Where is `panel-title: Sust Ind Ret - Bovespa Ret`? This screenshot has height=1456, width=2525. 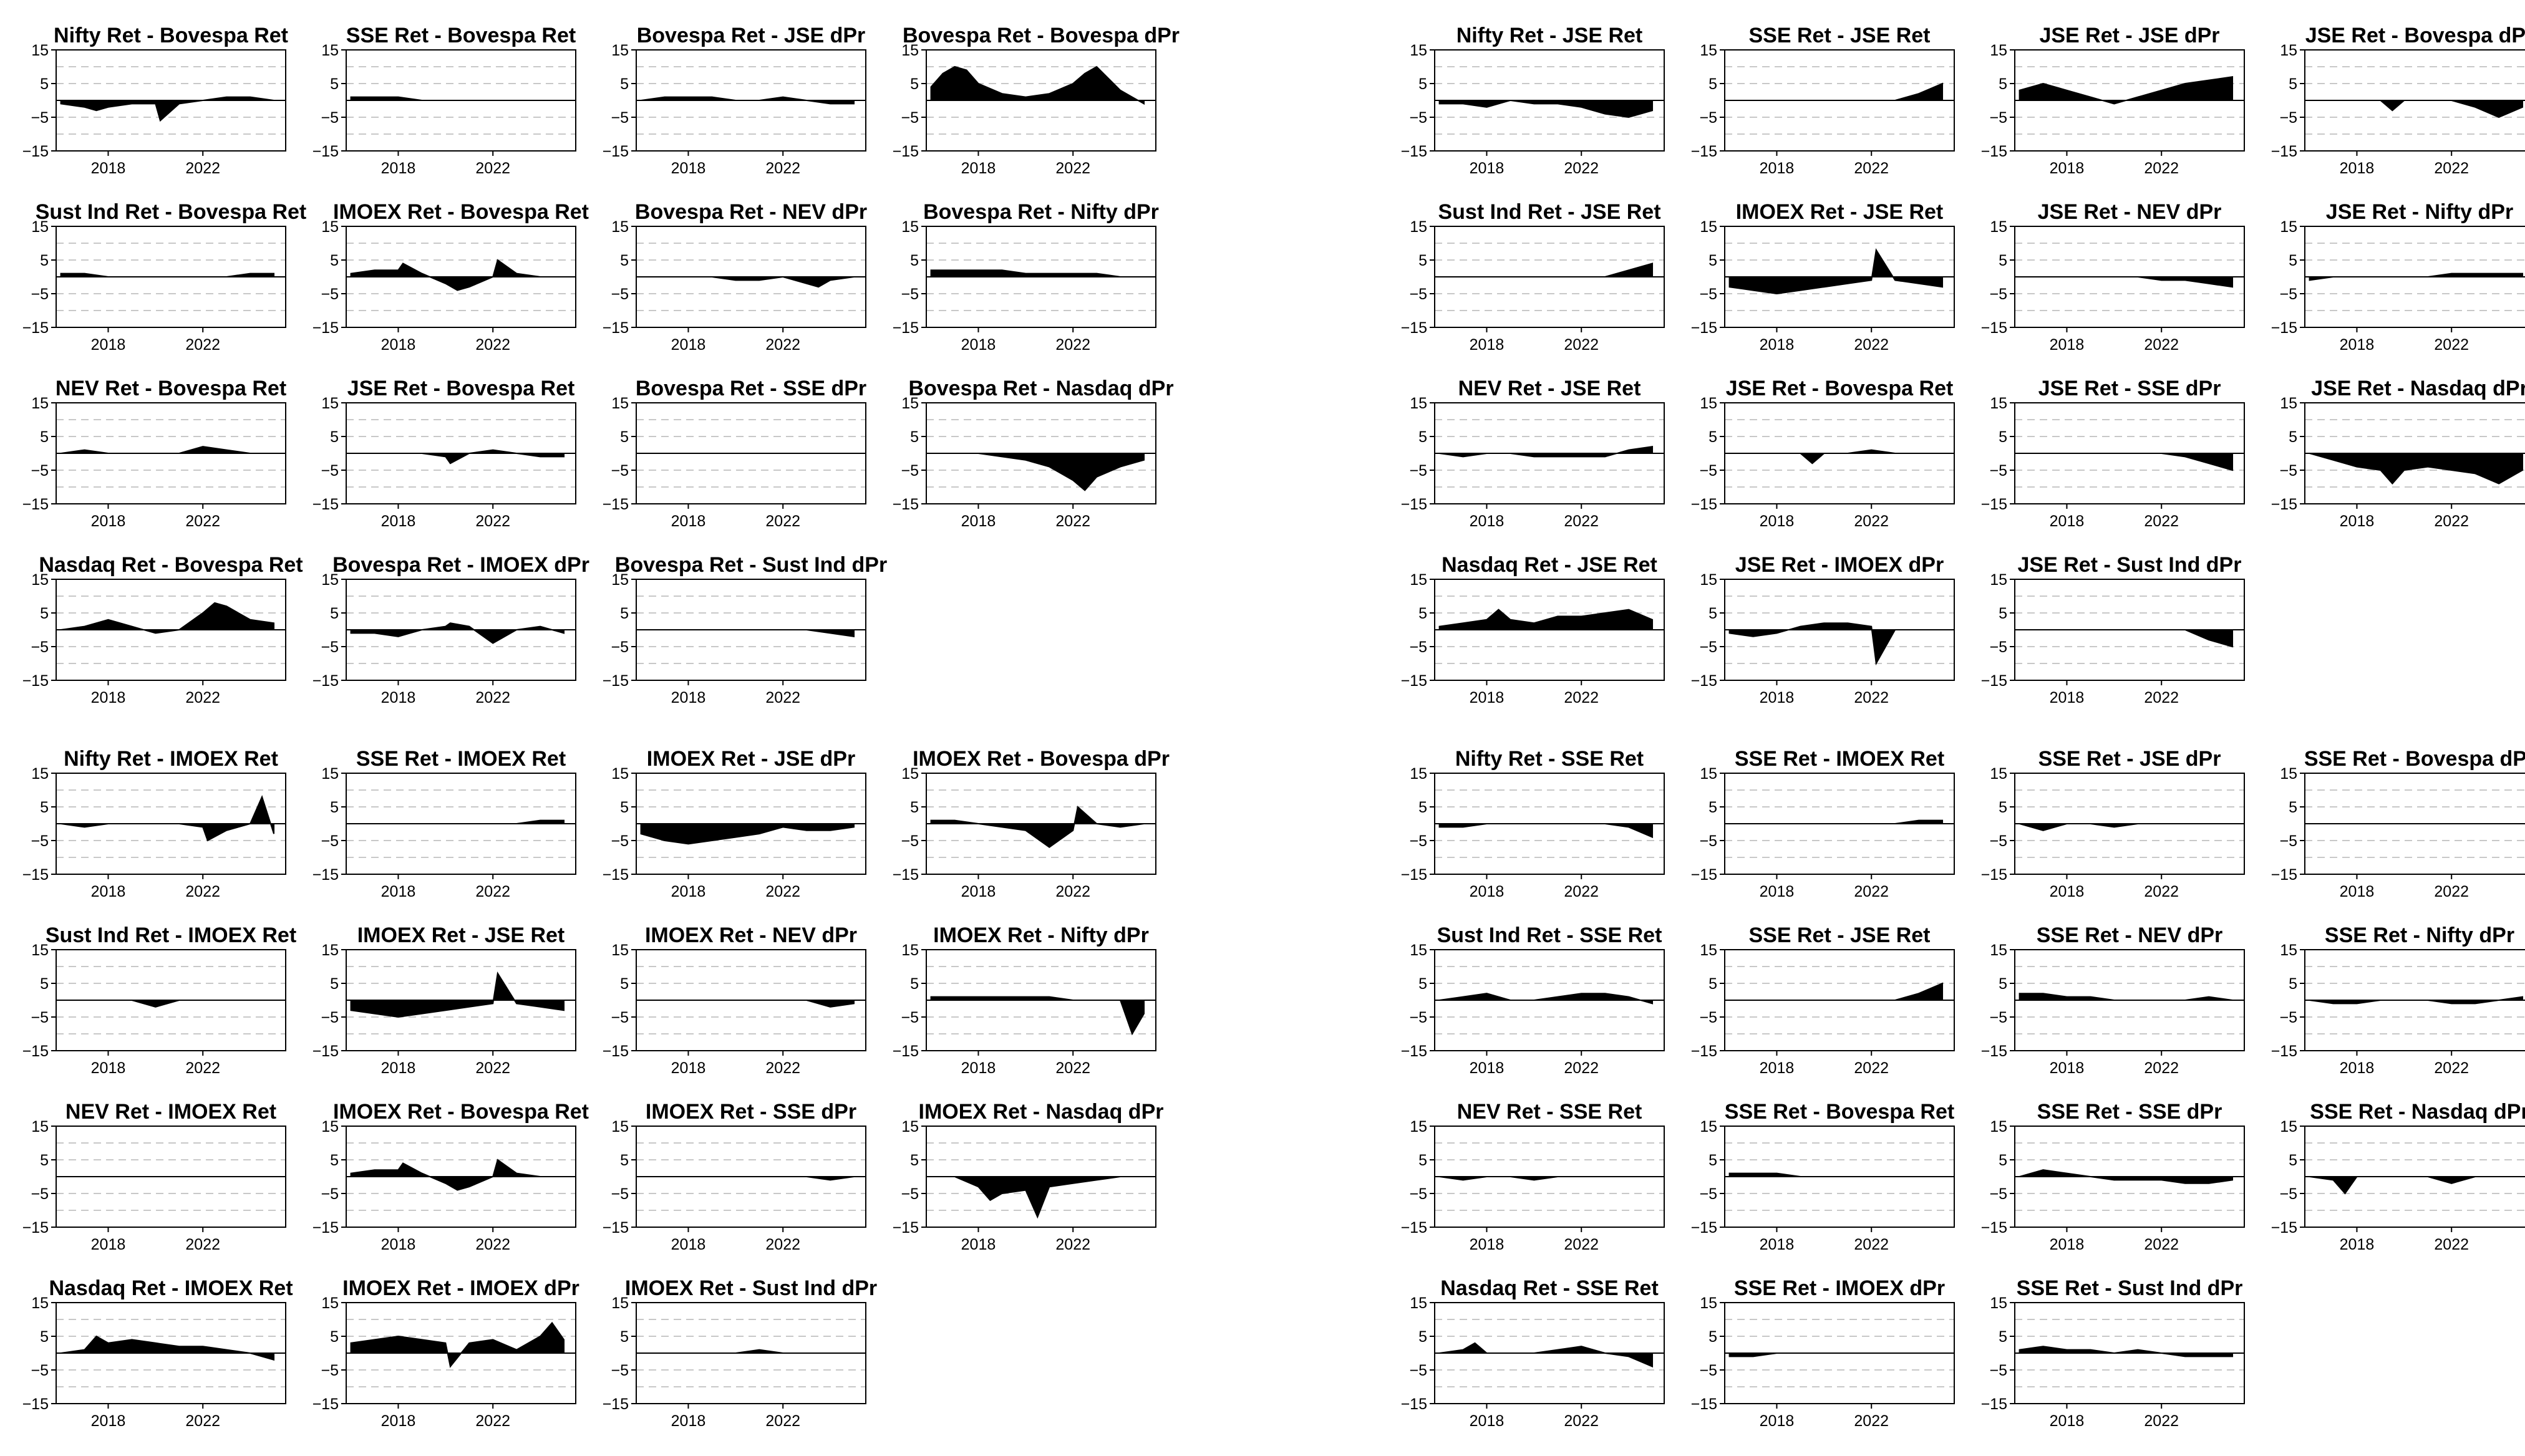
panel-title: Sust Ind Ret - Bovespa Ret is located at coordinates (171, 212).